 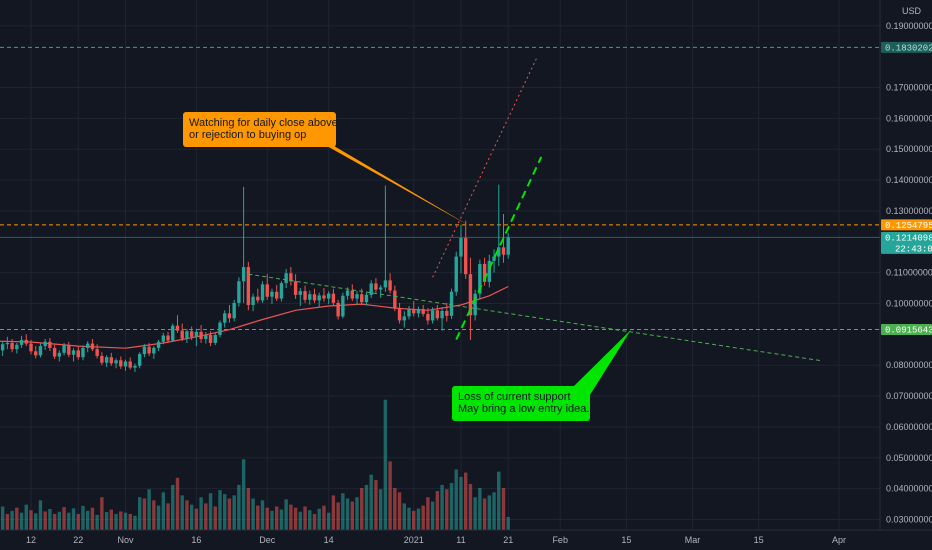 I want to click on price-badge: 0.1214098022:43:03, so click(x=906, y=243).